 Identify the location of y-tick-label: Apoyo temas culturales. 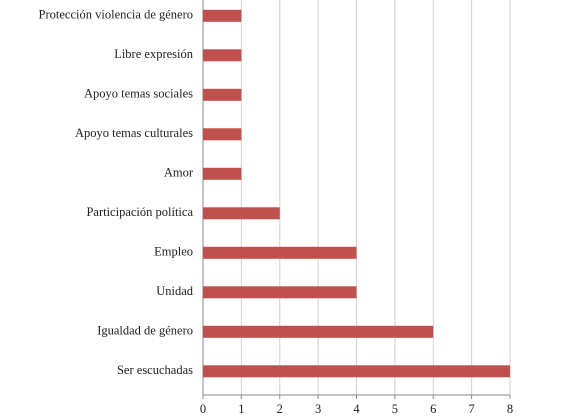
(134, 133).